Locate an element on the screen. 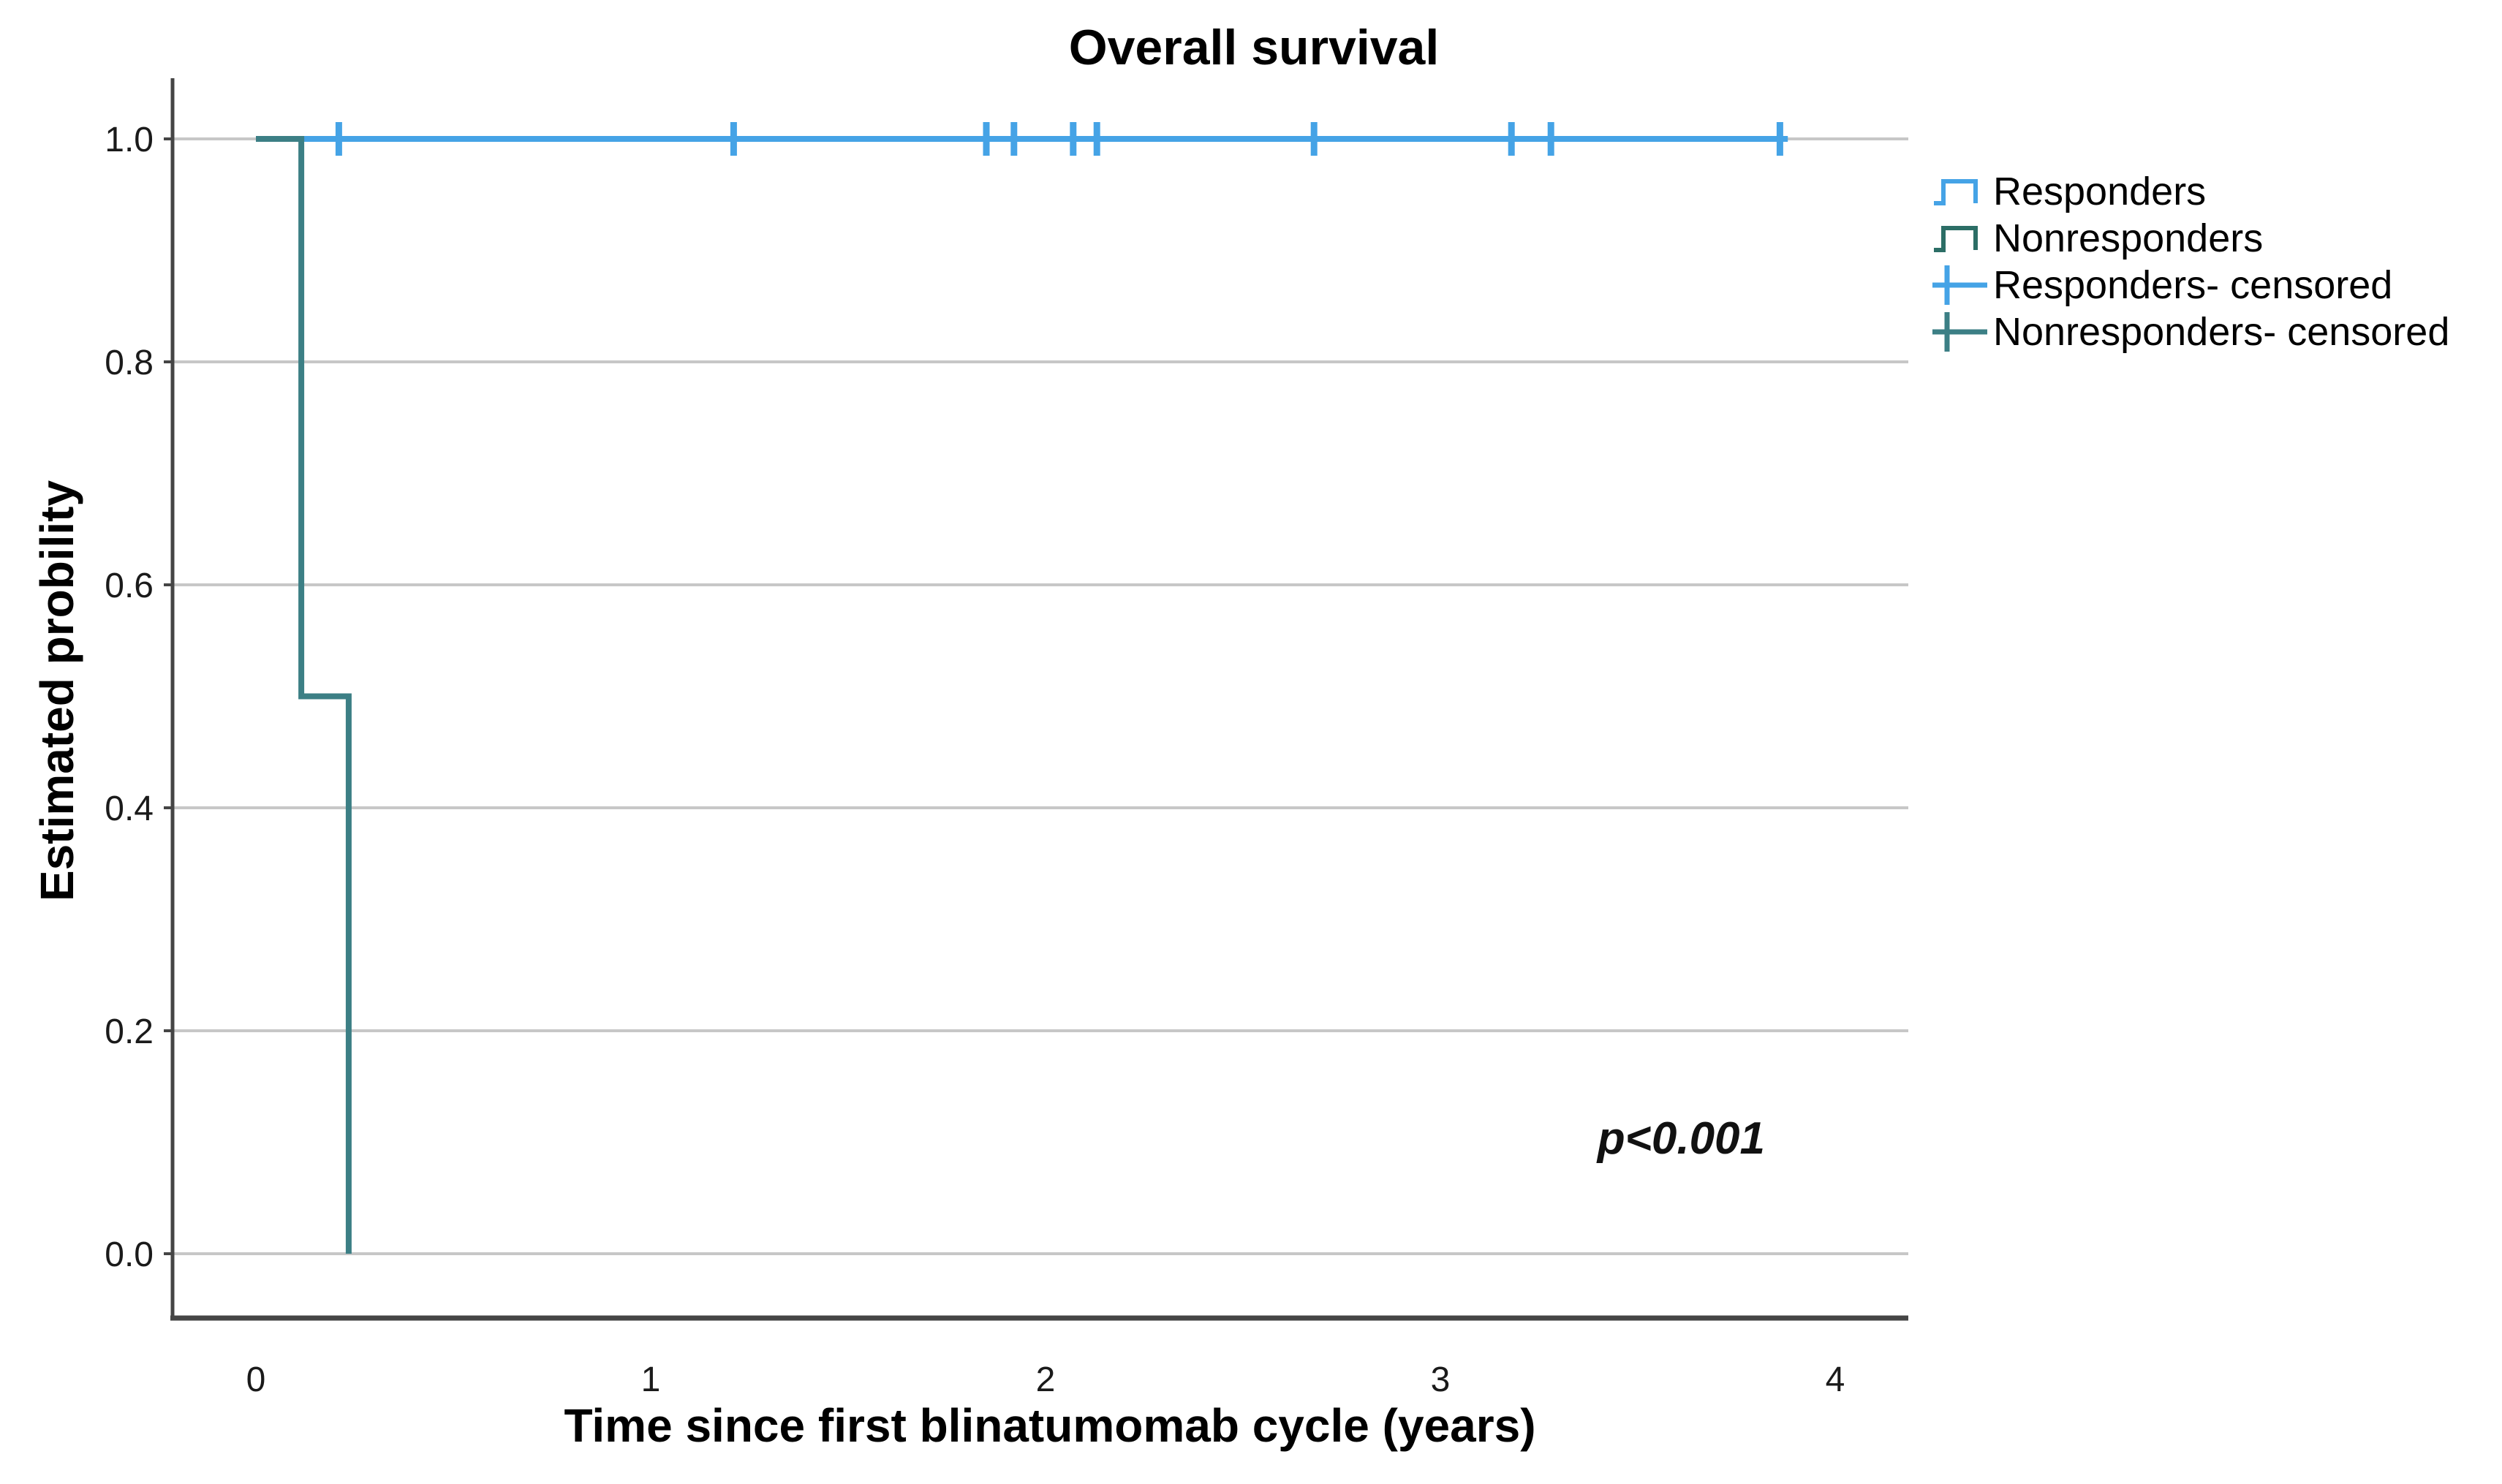 The image size is (2502, 1484). legend-item: Nonresponders- censored is located at coordinates (2190, 332).